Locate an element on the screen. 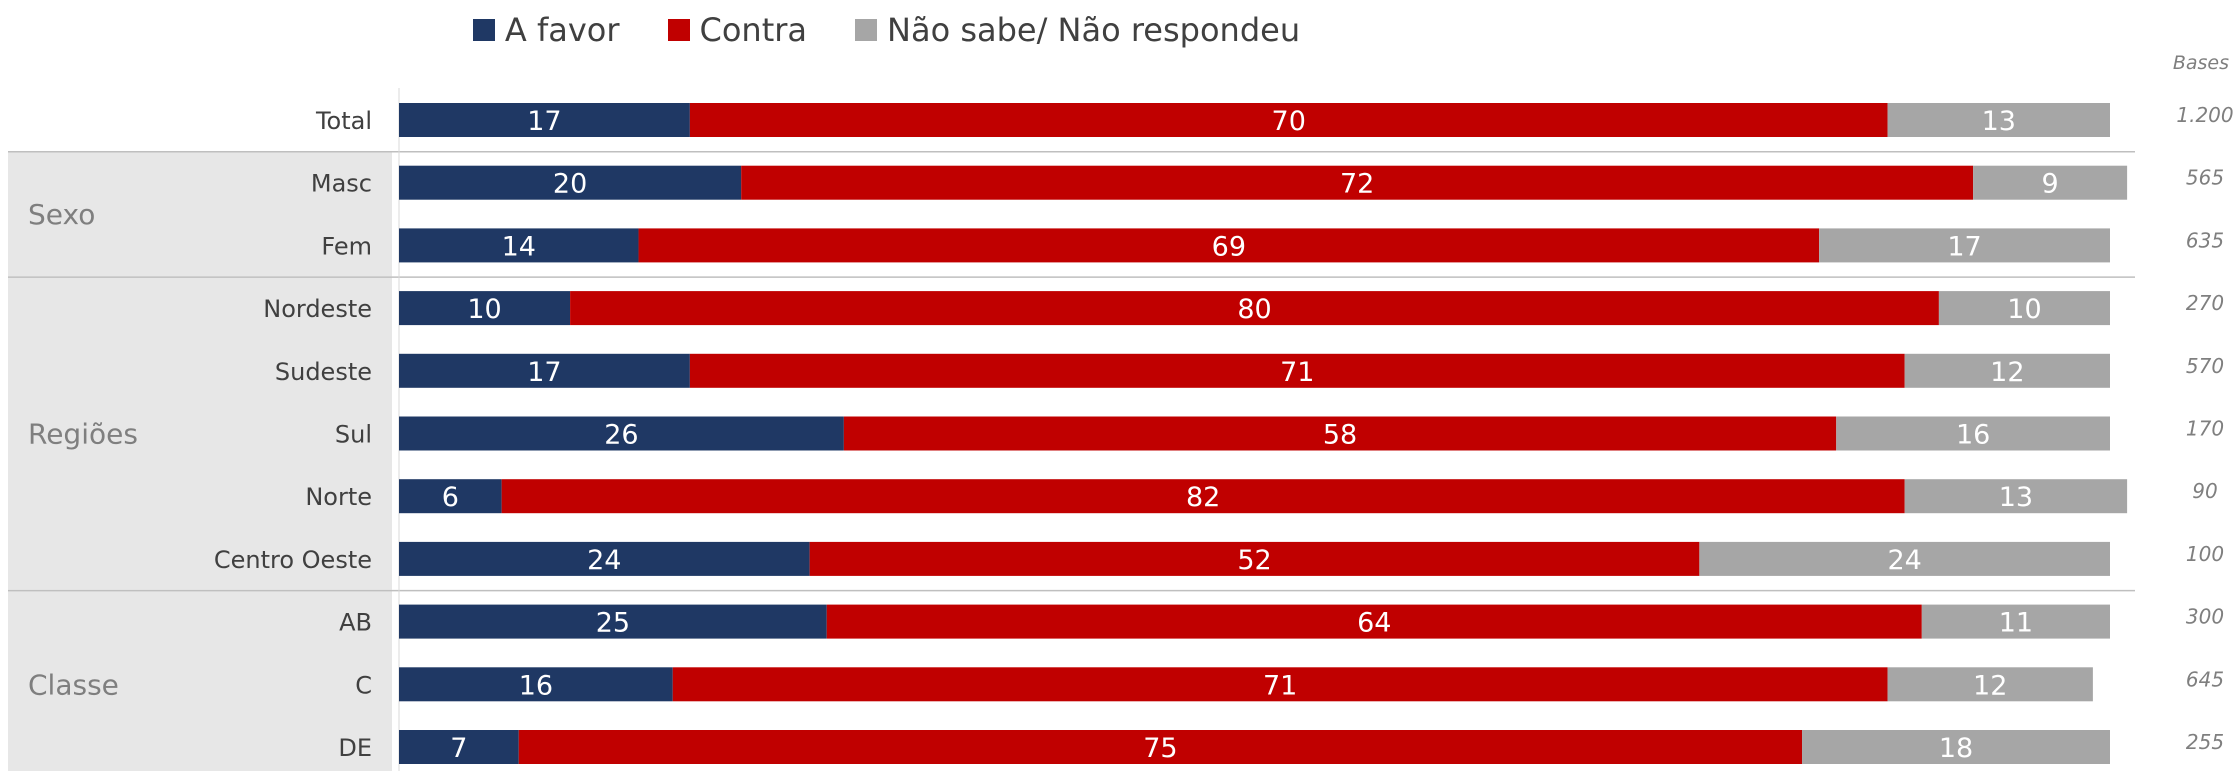 The image size is (2233, 771). data-label-nao-sabe: 24 is located at coordinates (1905, 560).